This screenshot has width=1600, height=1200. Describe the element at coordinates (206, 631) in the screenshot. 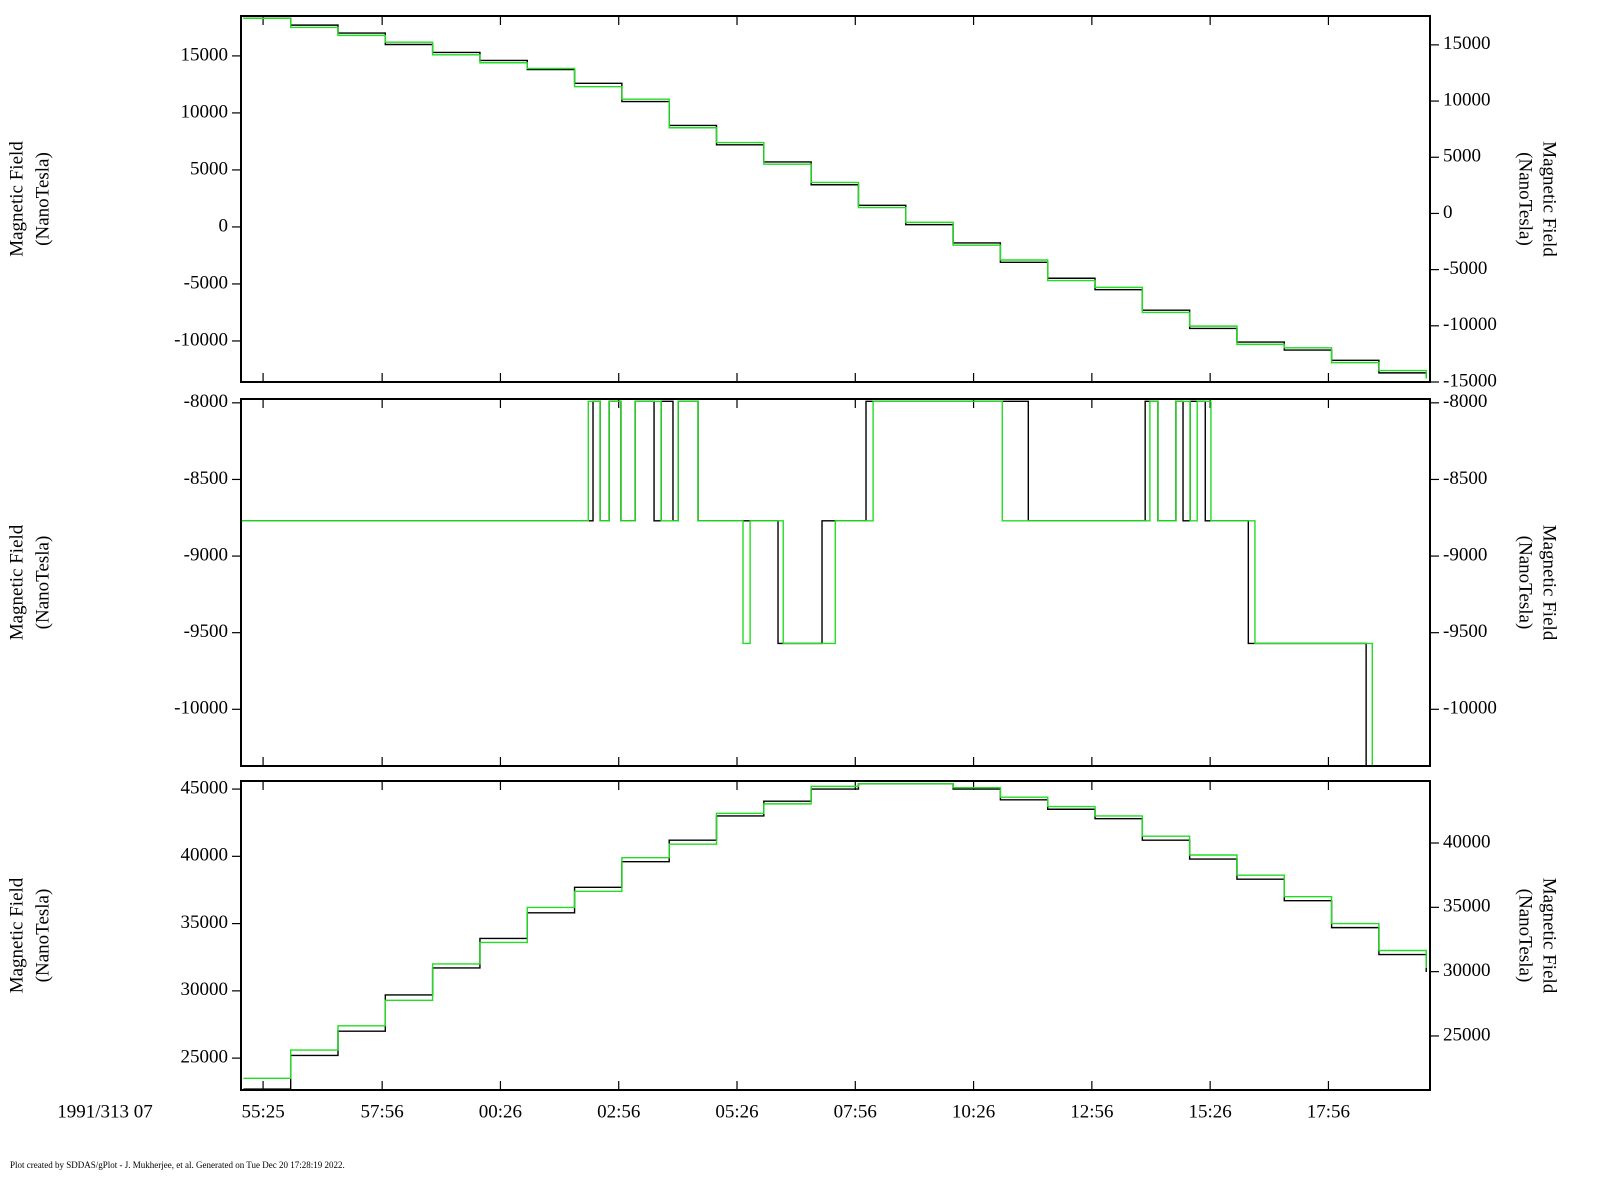

I see `y-tick-label: -9500` at that location.